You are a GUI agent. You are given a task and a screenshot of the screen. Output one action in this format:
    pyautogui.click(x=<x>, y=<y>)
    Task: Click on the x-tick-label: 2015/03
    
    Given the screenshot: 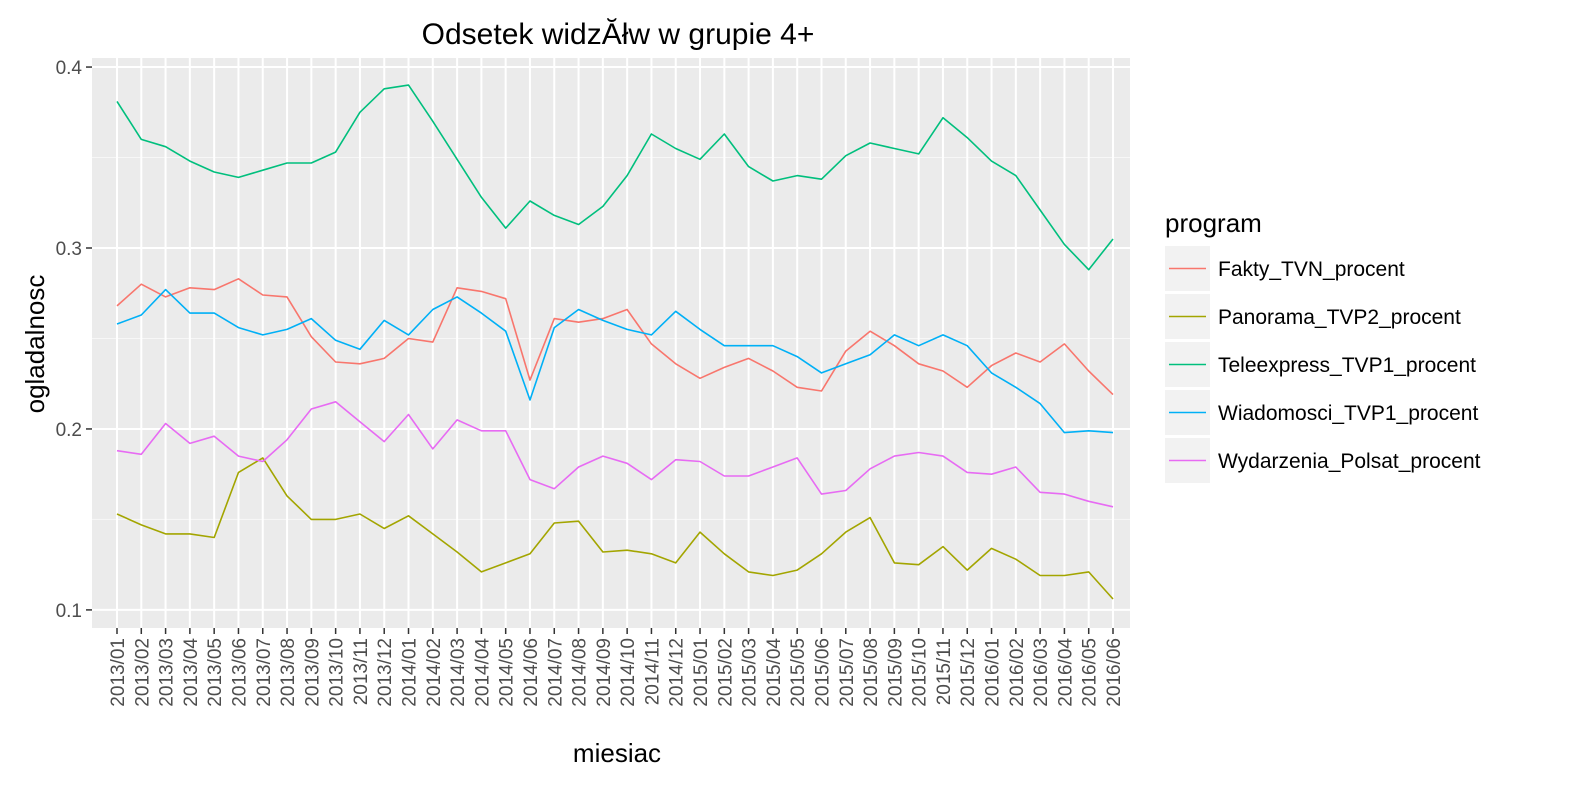 What is the action you would take?
    pyautogui.click(x=750, y=672)
    